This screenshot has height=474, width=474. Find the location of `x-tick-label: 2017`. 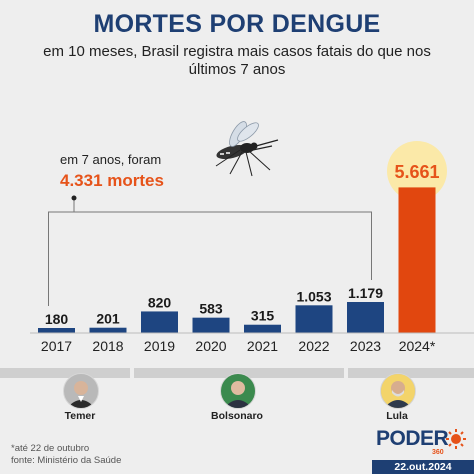

x-tick-label: 2017 is located at coordinates (56, 346).